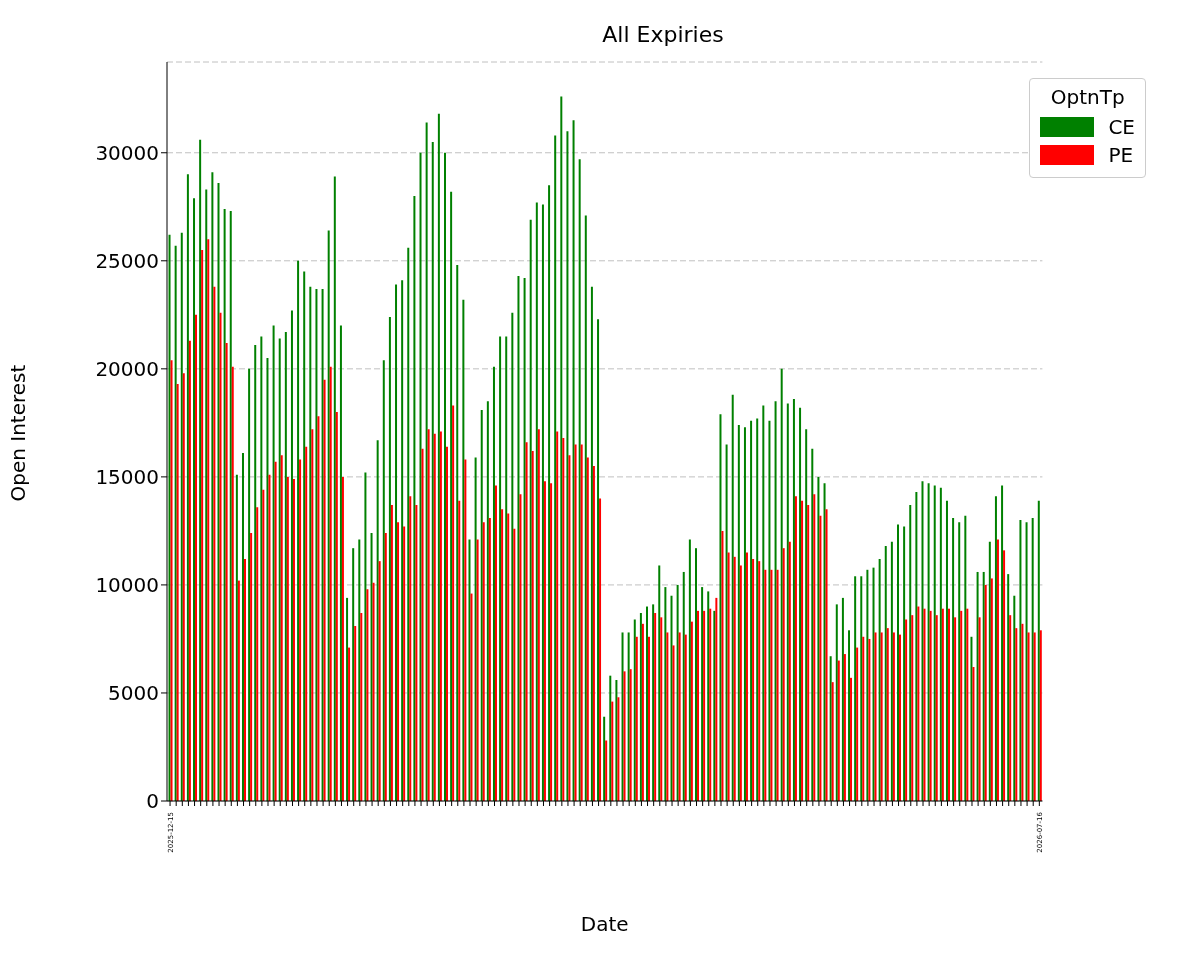  Describe the element at coordinates (133, 693) in the screenshot. I see `y-tick-label: 5000` at that location.